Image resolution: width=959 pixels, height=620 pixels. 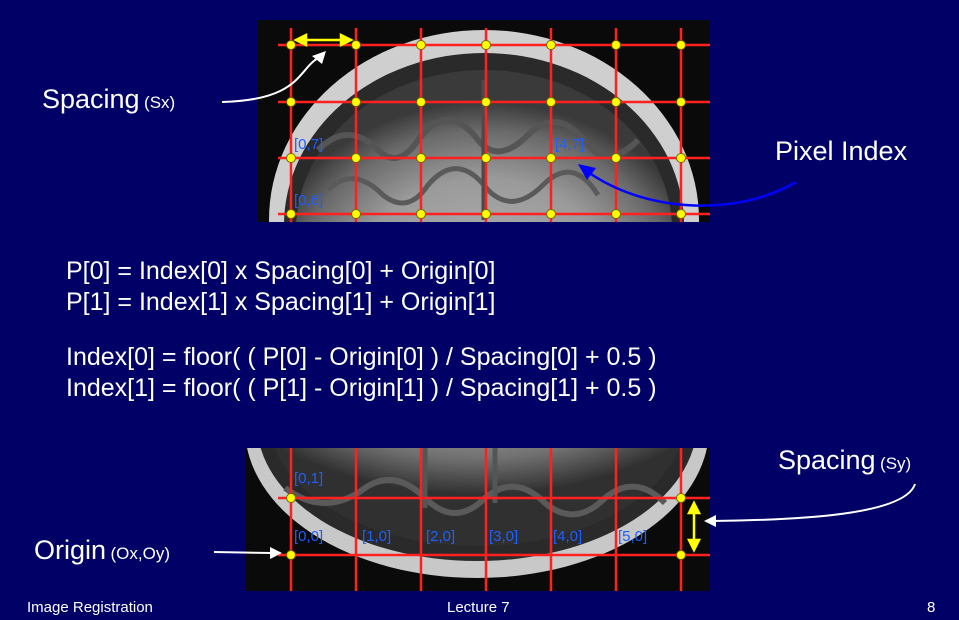 I want to click on origin-label: Origin (Ox,Oy), so click(x=102, y=550).